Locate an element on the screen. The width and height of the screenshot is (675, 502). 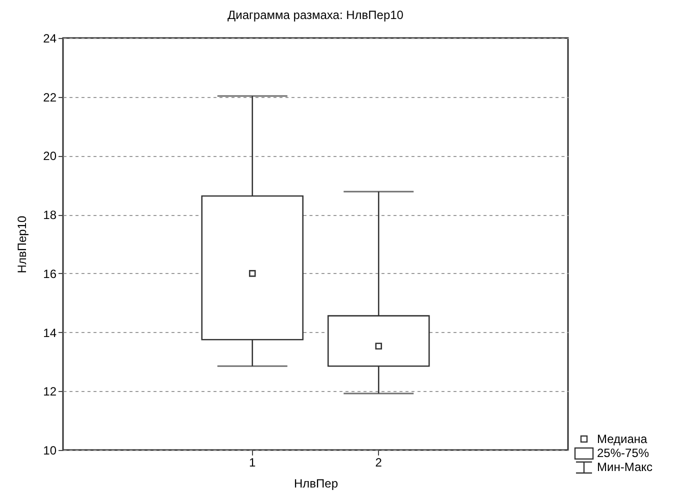
y-tick-label: 20 is located at coordinates (50, 156).